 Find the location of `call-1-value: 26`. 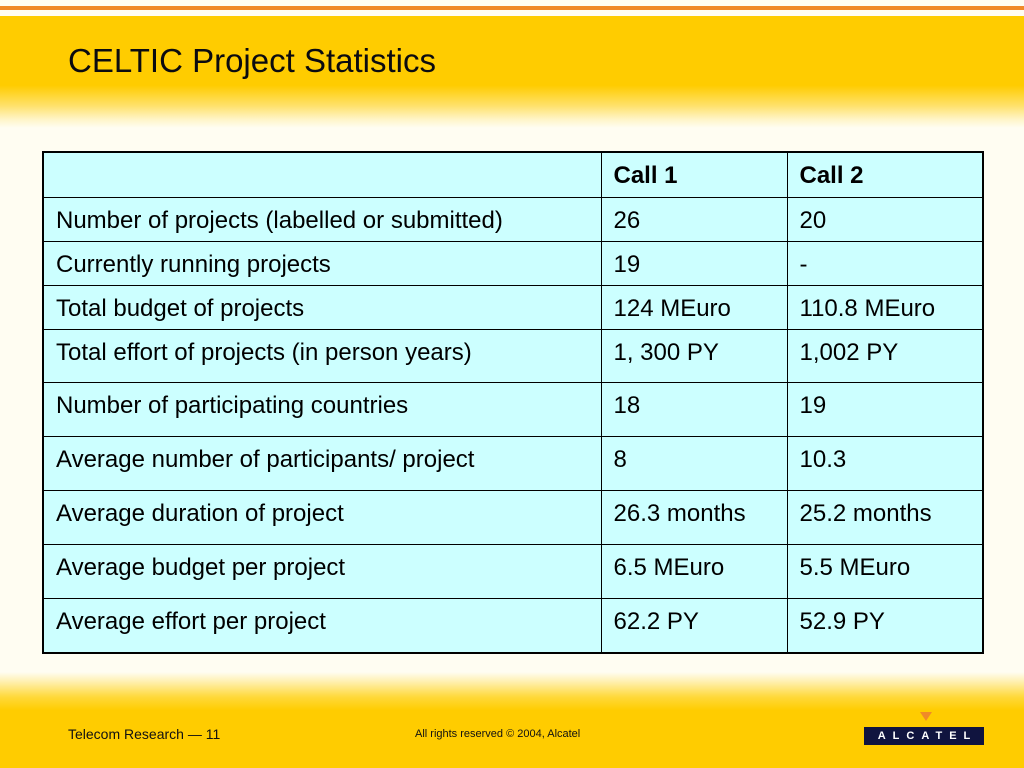

call-1-value: 26 is located at coordinates (694, 219).